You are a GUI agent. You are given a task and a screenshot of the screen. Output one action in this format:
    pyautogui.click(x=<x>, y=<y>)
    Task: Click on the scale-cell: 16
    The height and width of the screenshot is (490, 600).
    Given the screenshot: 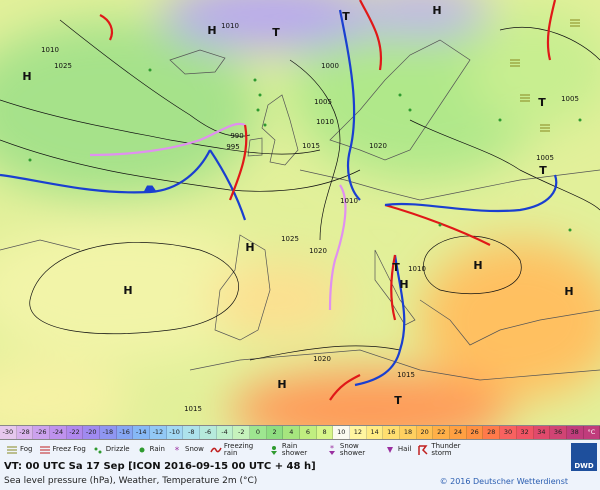 What is the action you would take?
    pyautogui.click(x=392, y=432)
    